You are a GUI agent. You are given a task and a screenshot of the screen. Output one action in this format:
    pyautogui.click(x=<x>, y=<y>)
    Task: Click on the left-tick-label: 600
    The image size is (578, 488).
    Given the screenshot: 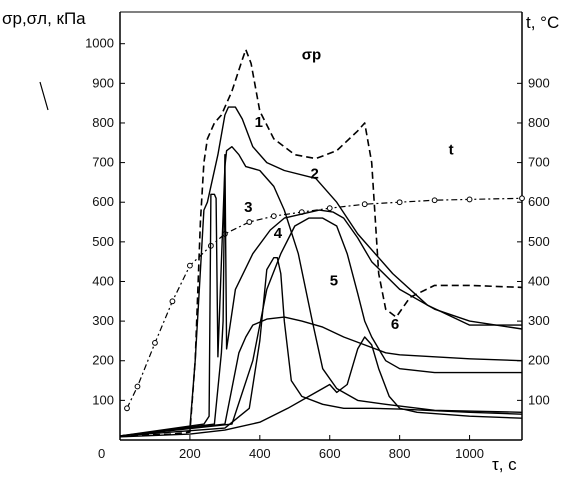 What is the action you would take?
    pyautogui.click(x=103, y=201)
    